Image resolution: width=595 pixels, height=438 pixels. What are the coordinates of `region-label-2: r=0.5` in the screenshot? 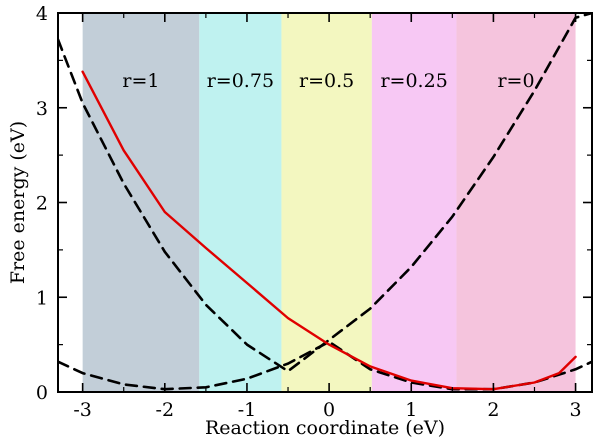 It's located at (326, 81).